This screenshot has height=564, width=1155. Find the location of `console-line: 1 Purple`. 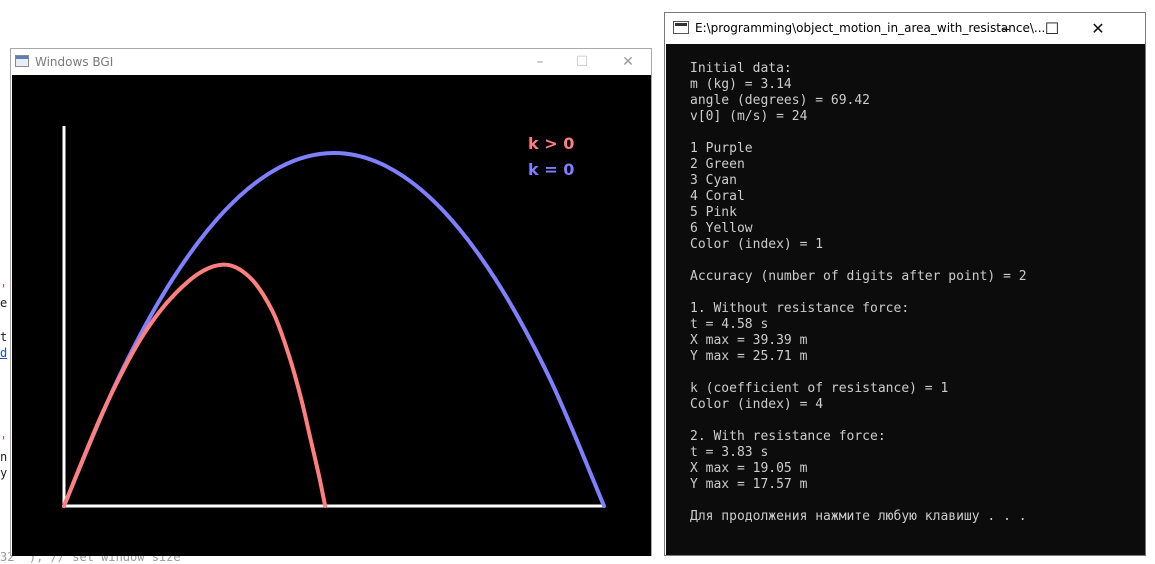

console-line: 1 Purple is located at coordinates (721, 148).